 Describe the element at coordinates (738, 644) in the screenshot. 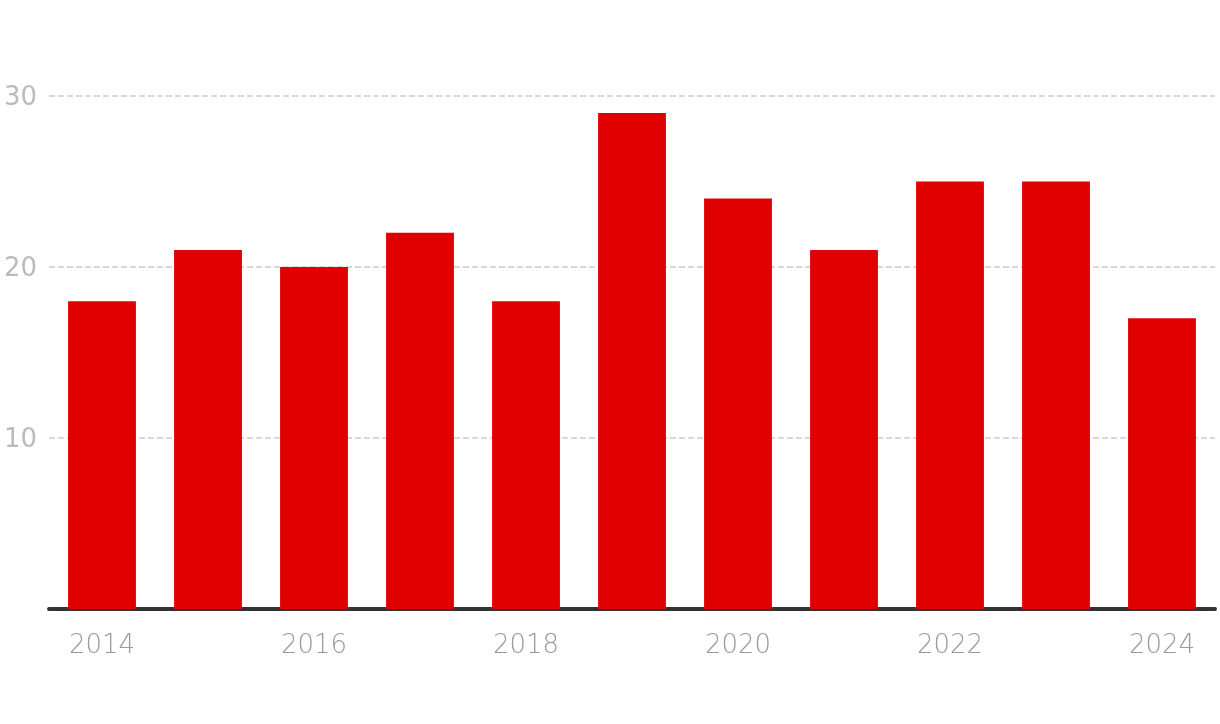

I see `x-tick-label: 2020` at that location.